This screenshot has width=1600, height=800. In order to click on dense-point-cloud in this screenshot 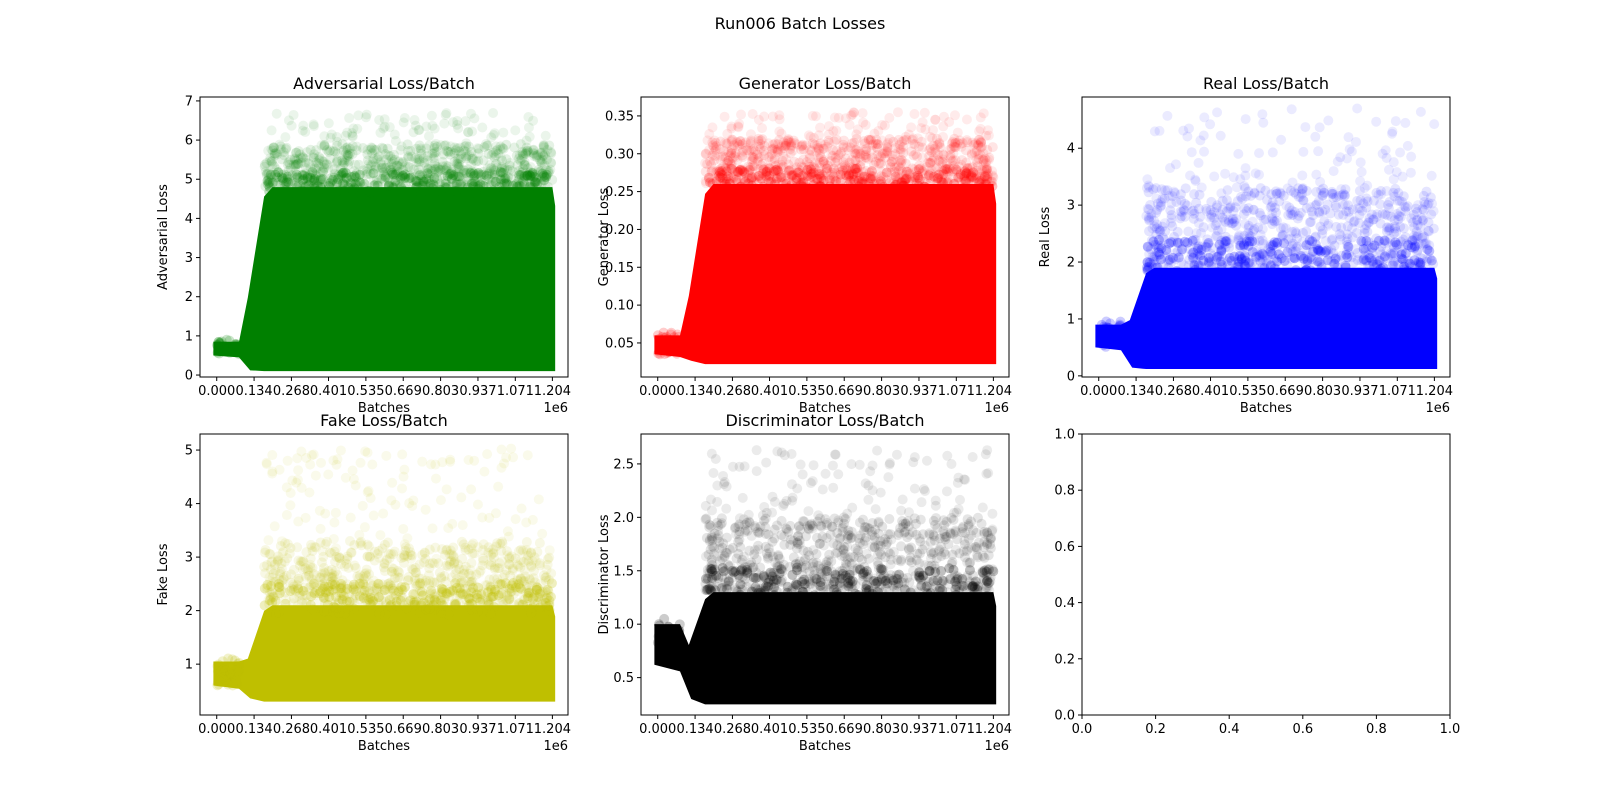, I will do `click(825, 274)`.